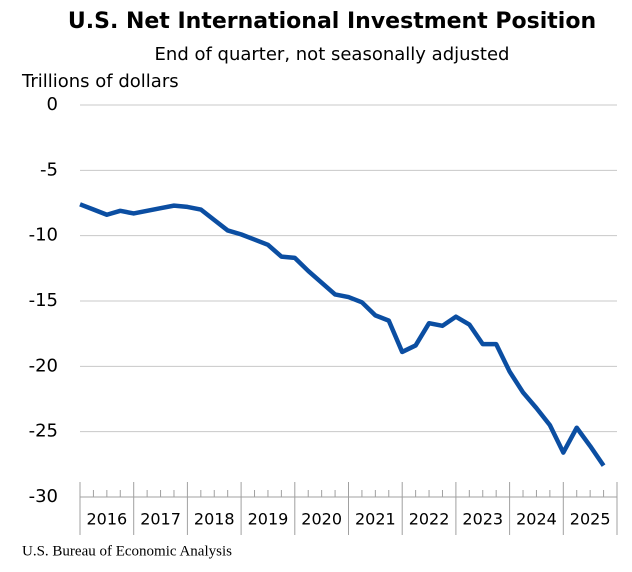 This screenshot has height=572, width=632. What do you see at coordinates (52, 104) in the screenshot?
I see `y-tick-label: 0` at bounding box center [52, 104].